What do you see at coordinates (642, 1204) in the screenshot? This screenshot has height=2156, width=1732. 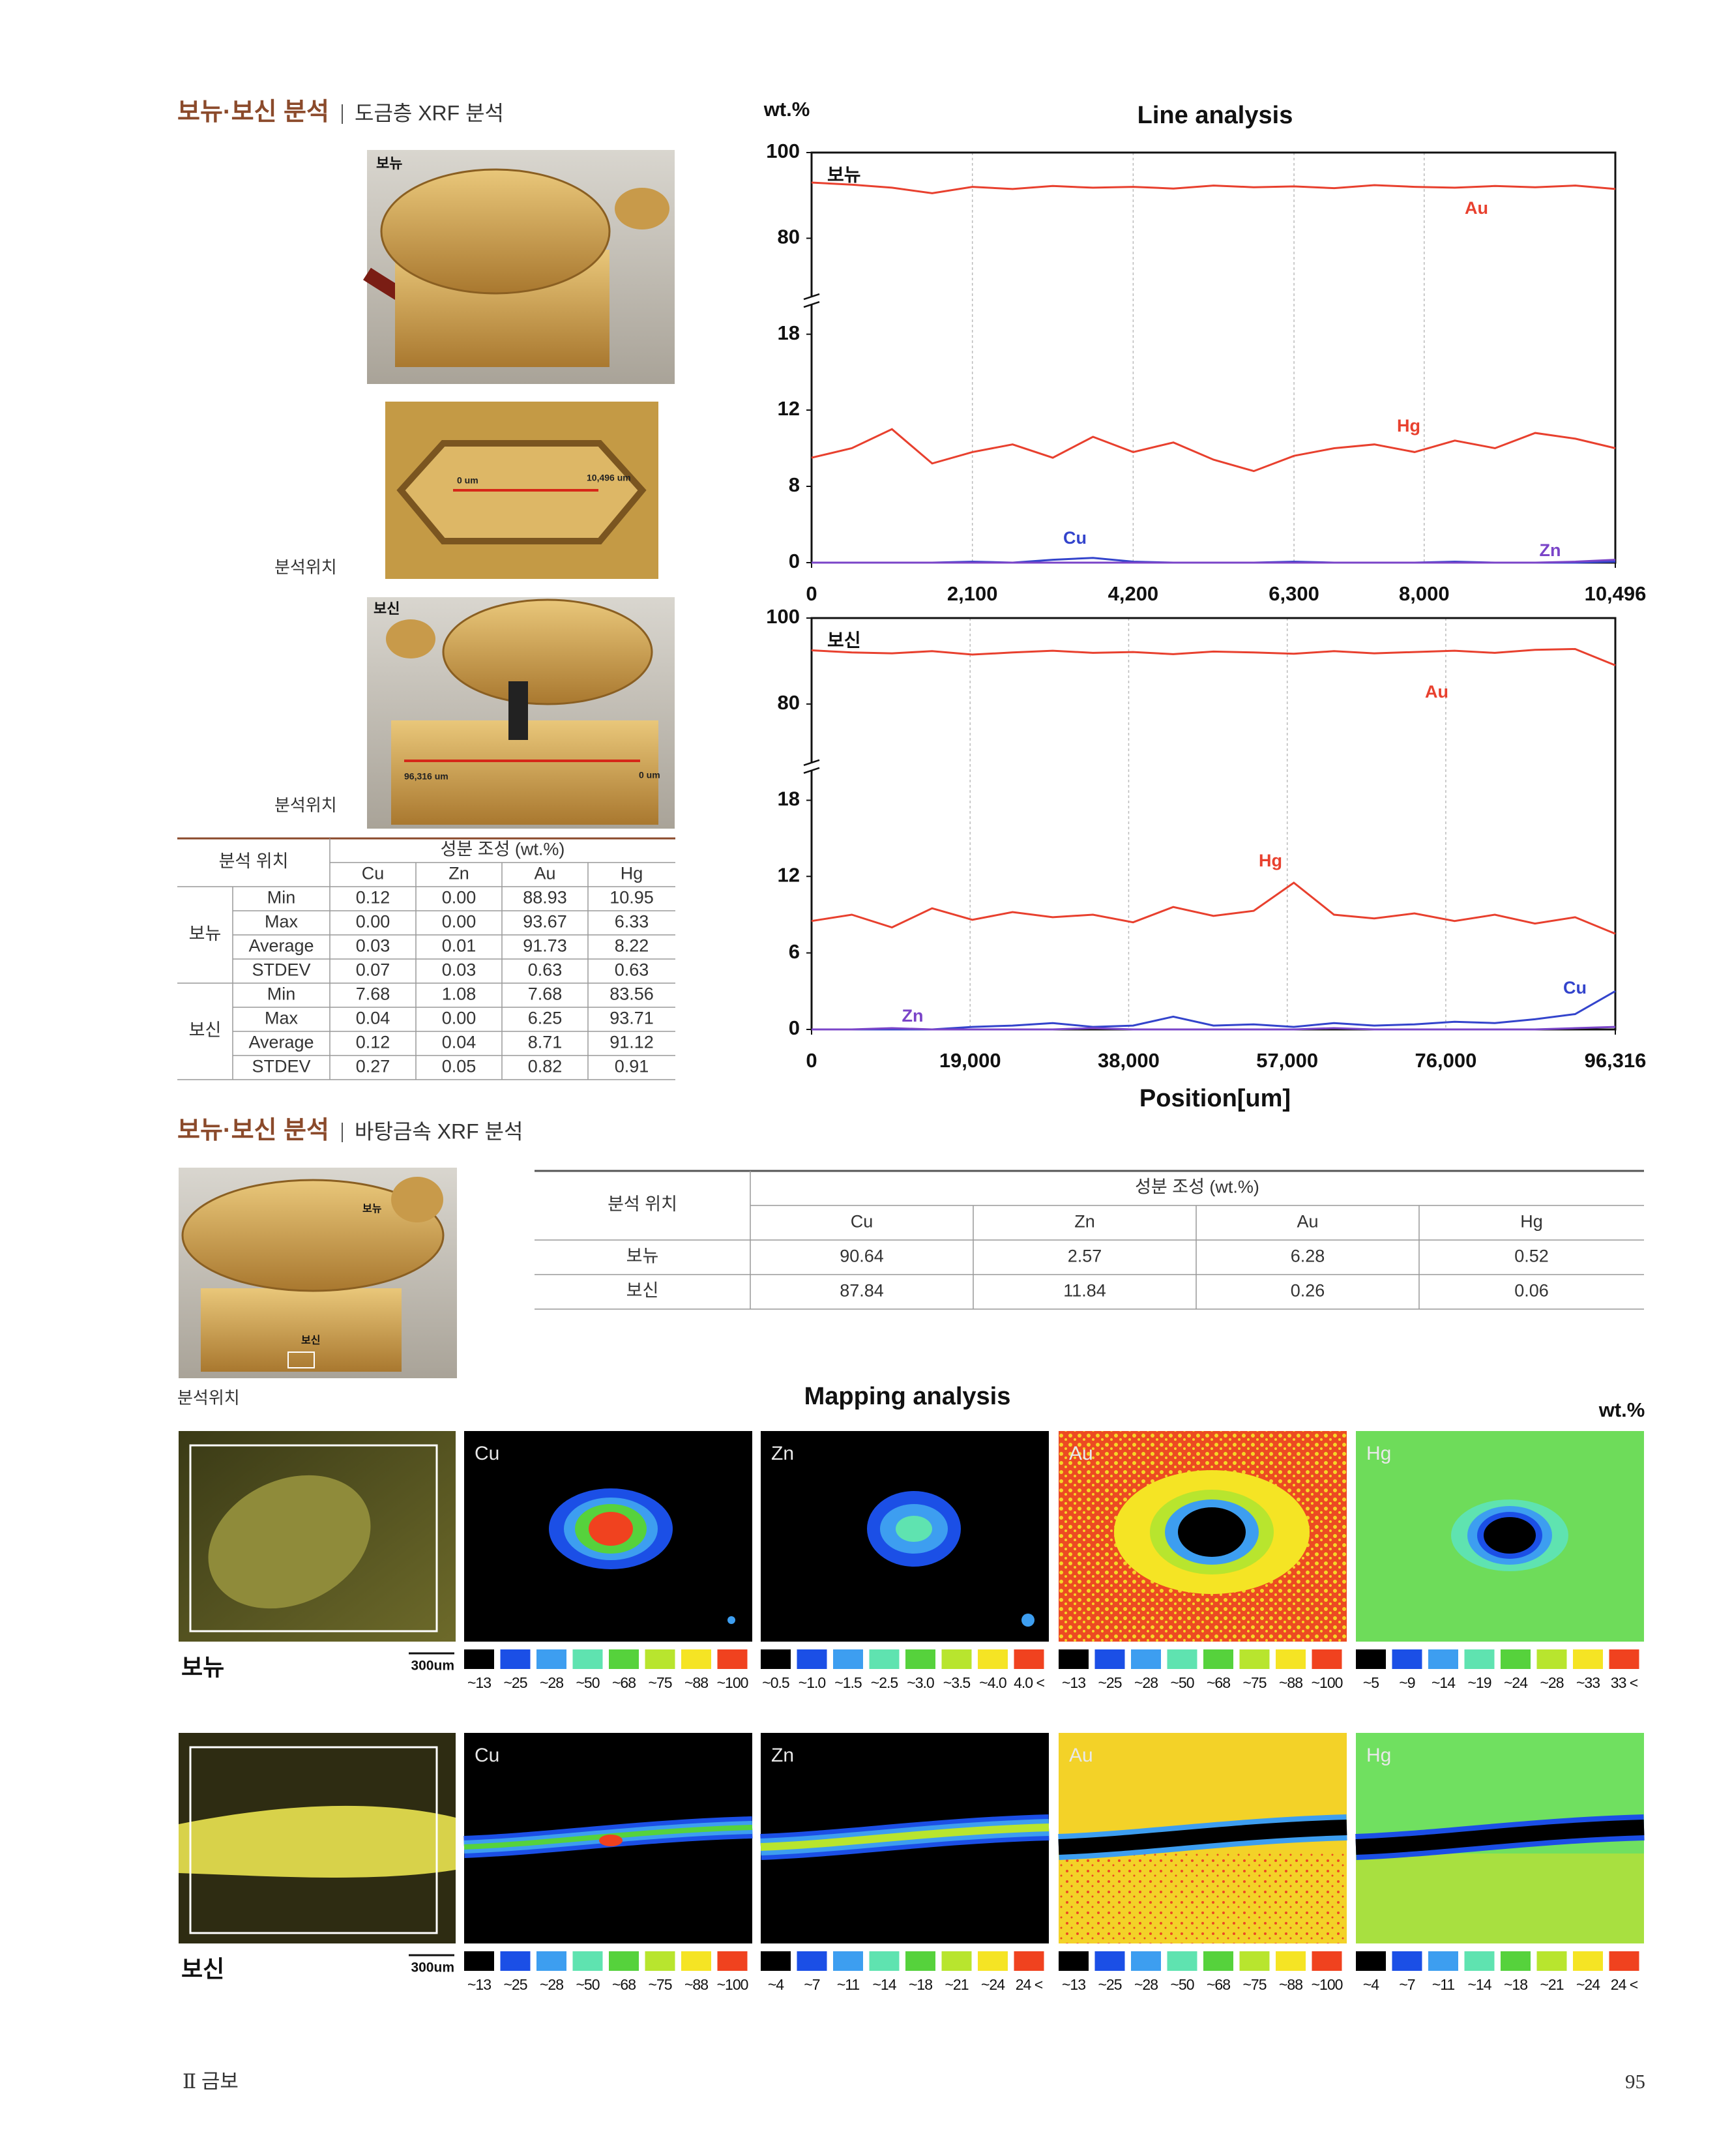 I see `table-header: 분석 위치` at bounding box center [642, 1204].